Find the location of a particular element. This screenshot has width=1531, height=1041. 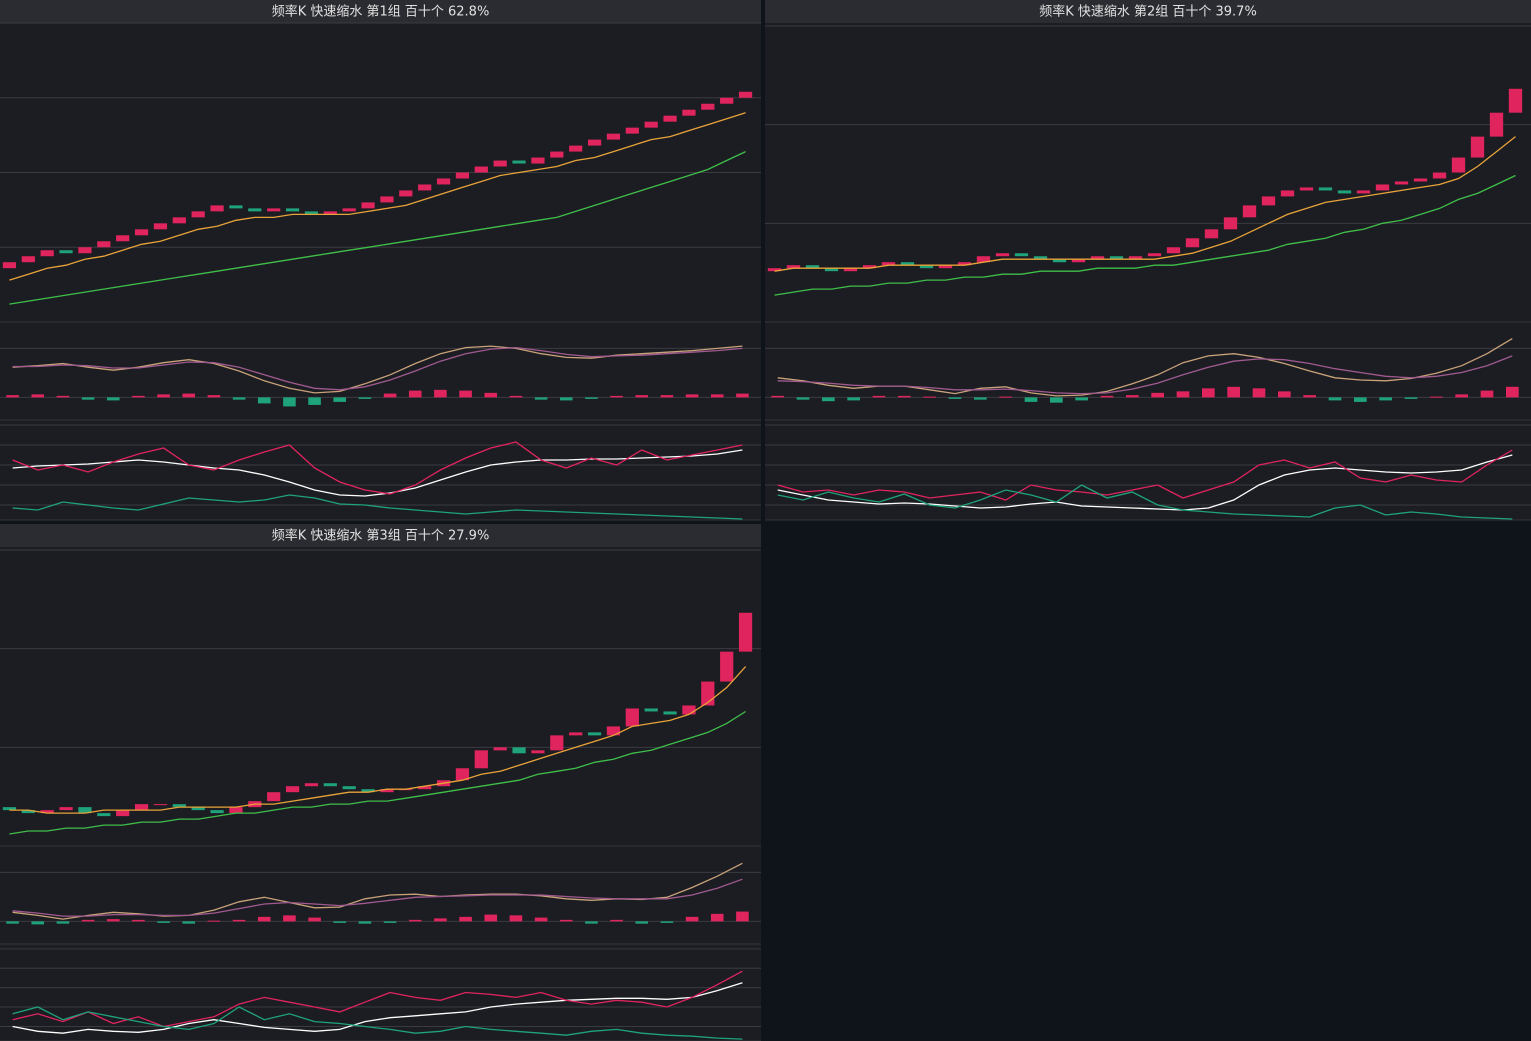

macd-line is located at coordinates (377, 368).